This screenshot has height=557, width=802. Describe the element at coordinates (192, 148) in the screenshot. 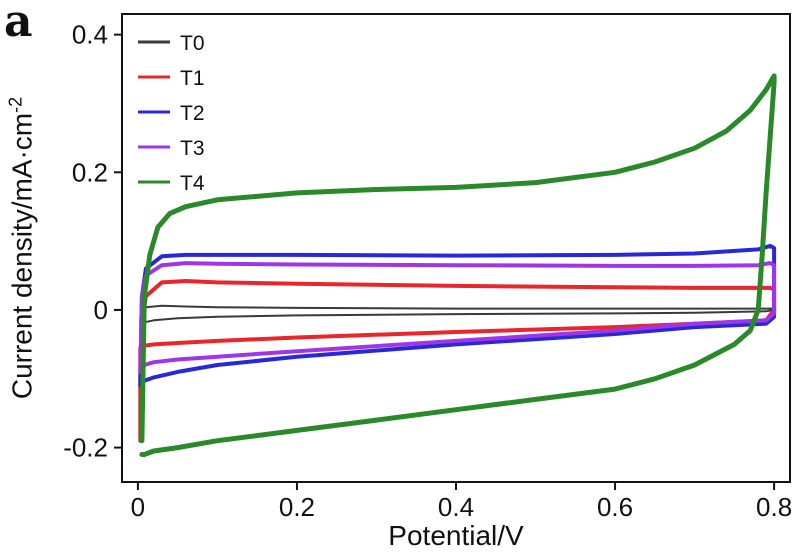

I see `legend-label-t3: T3` at that location.